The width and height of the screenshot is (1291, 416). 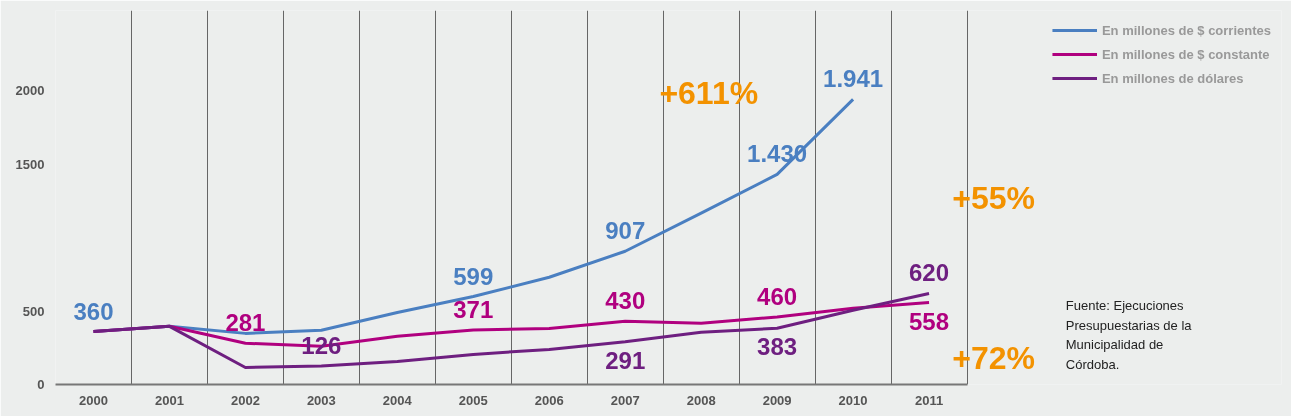 What do you see at coordinates (473, 276) in the screenshot?
I see `data-label: 599` at bounding box center [473, 276].